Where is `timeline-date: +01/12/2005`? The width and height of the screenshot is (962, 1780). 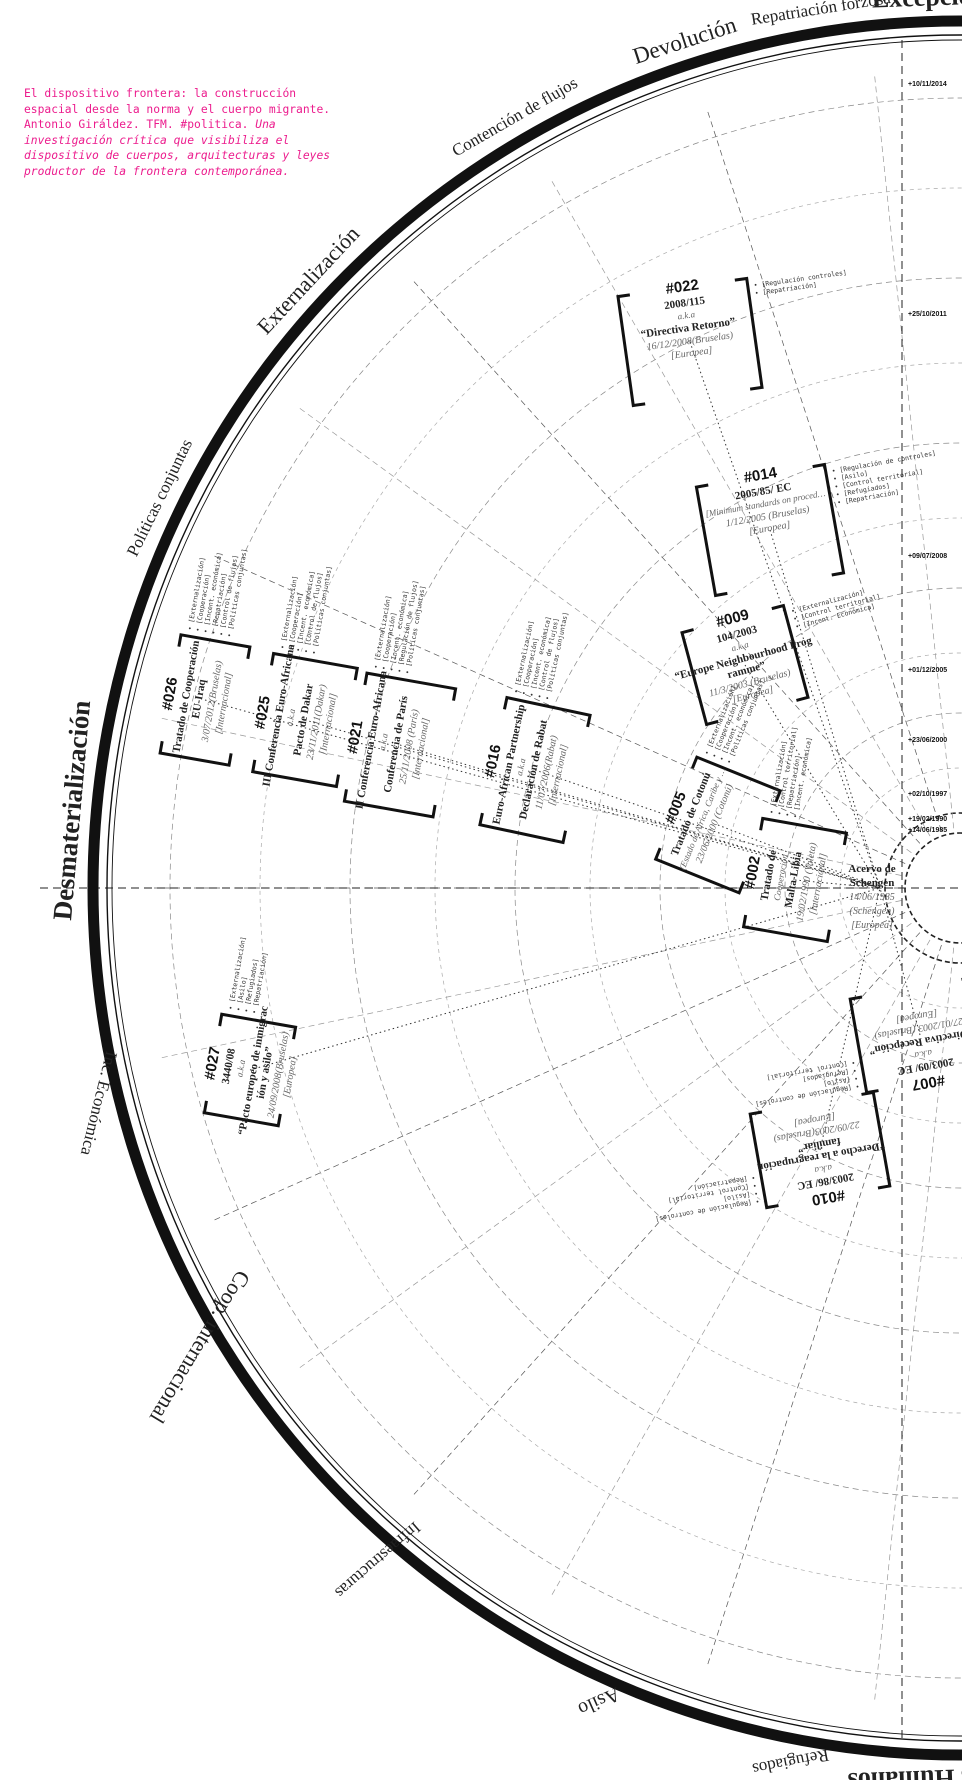
timeline-date: +01/12/2005 is located at coordinates (927, 670).